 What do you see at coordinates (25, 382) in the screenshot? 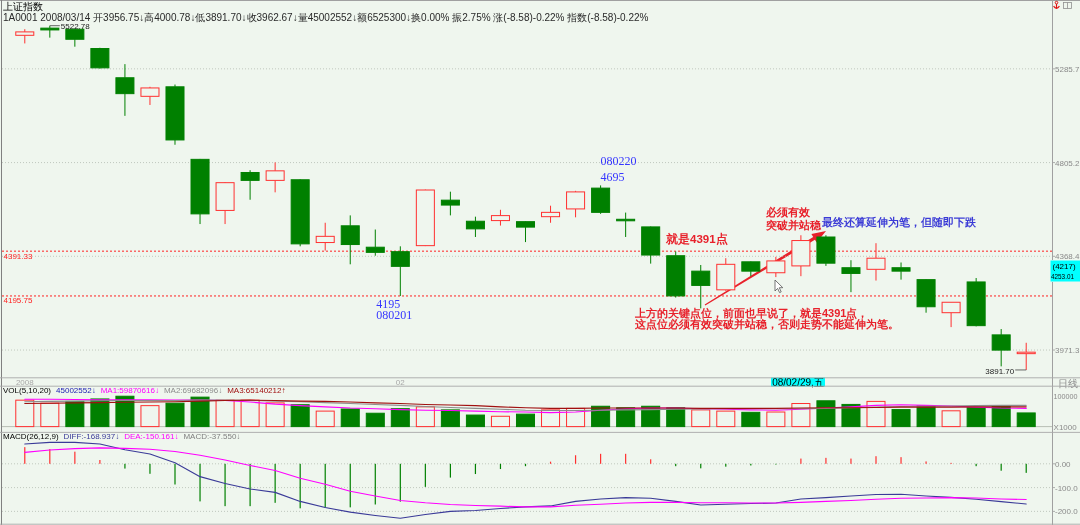
I see `x-tick-label: 2008` at bounding box center [25, 382].